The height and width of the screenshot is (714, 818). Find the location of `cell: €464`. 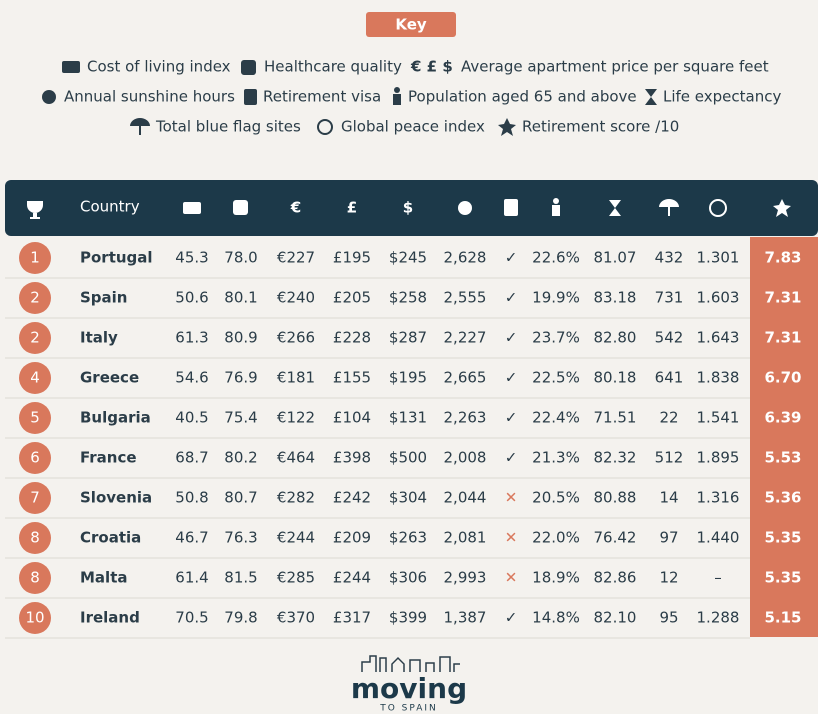

cell: €464 is located at coordinates (296, 458).